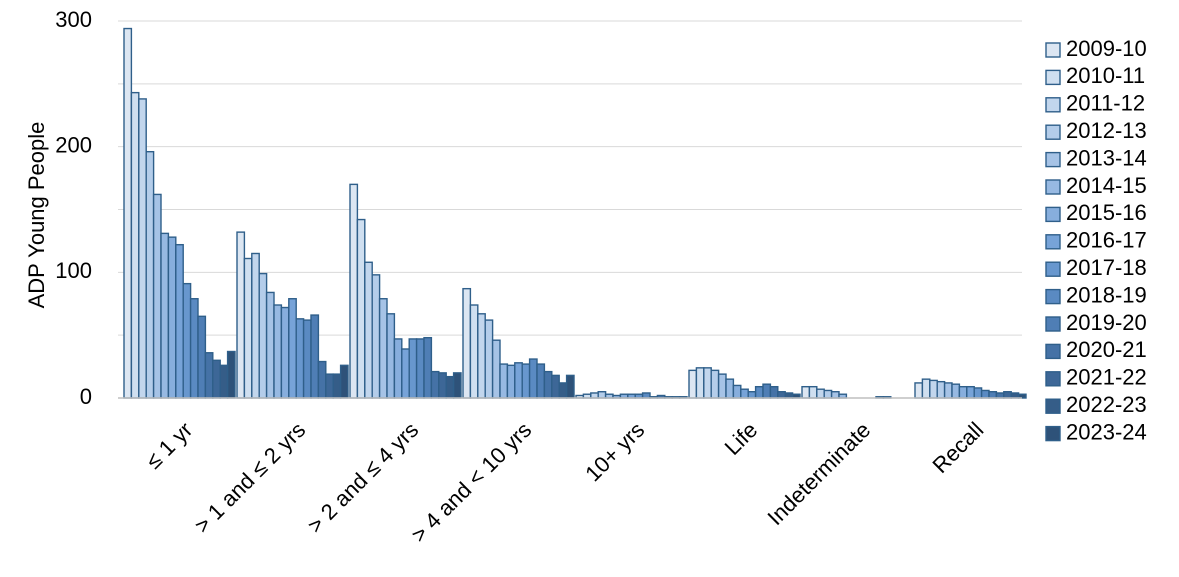  I want to click on legend-item: 2019-20, so click(1096, 322).